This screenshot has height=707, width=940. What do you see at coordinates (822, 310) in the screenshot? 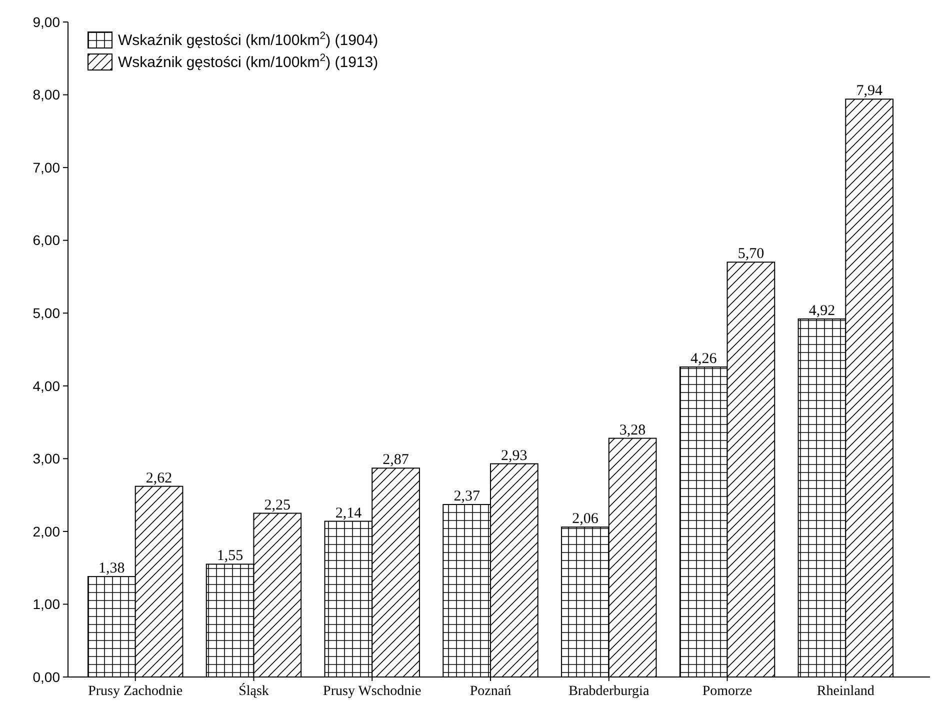
I see `data-label: 4,92` at bounding box center [822, 310].